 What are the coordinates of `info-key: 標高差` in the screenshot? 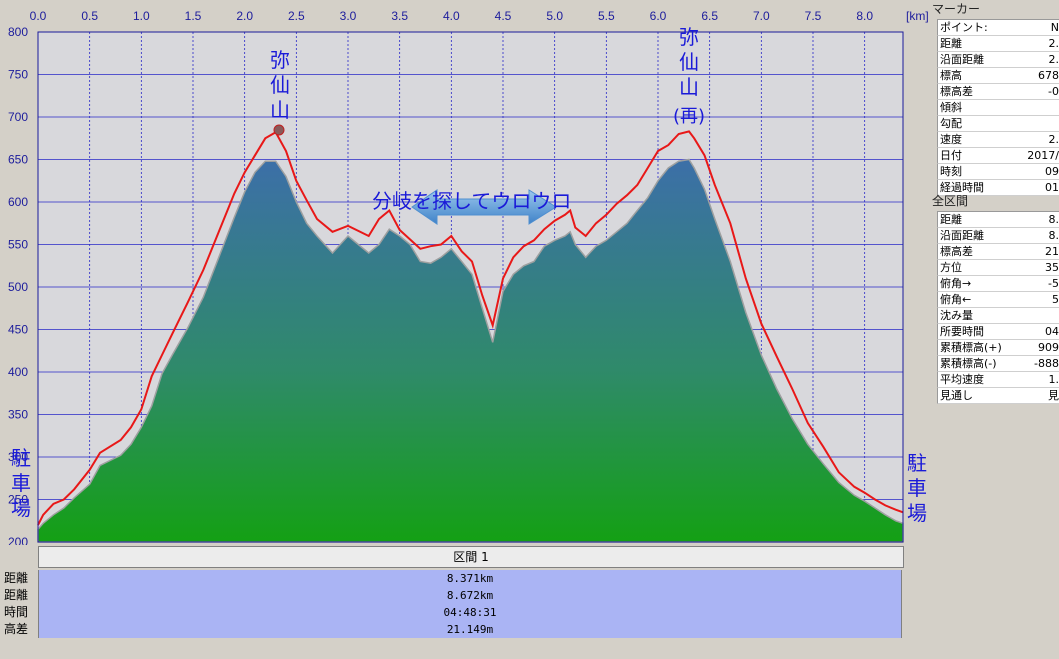 It's located at (956, 91).